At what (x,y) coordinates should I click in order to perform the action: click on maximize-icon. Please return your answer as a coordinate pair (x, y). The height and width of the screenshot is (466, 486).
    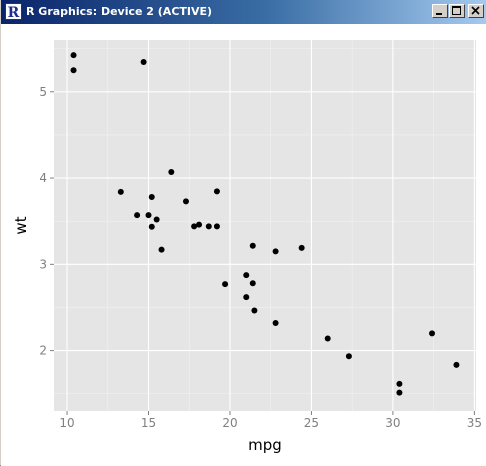
    Looking at the image, I should click on (456, 10).